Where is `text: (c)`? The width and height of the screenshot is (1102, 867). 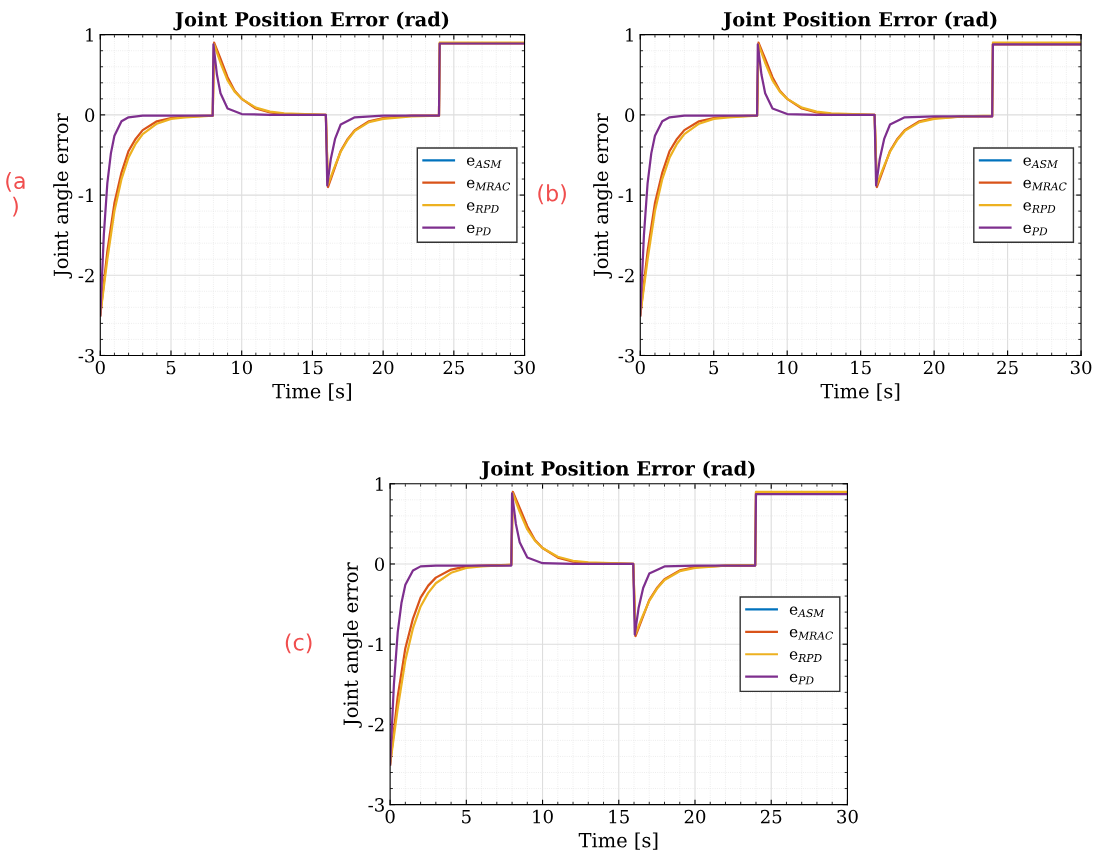
text: (c) is located at coordinates (298, 643).